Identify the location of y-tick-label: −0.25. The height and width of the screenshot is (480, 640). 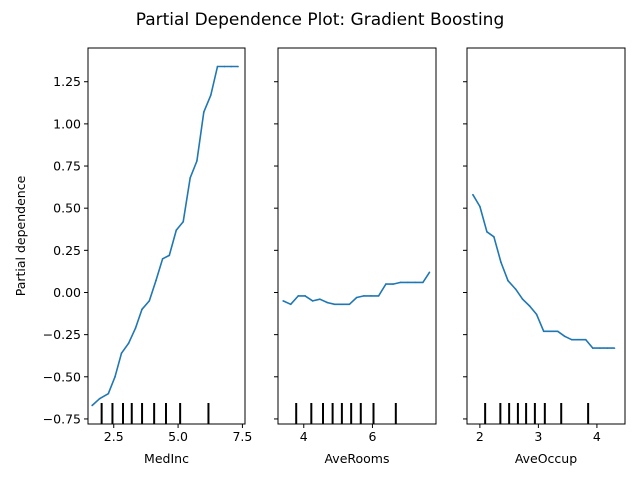
(62, 334).